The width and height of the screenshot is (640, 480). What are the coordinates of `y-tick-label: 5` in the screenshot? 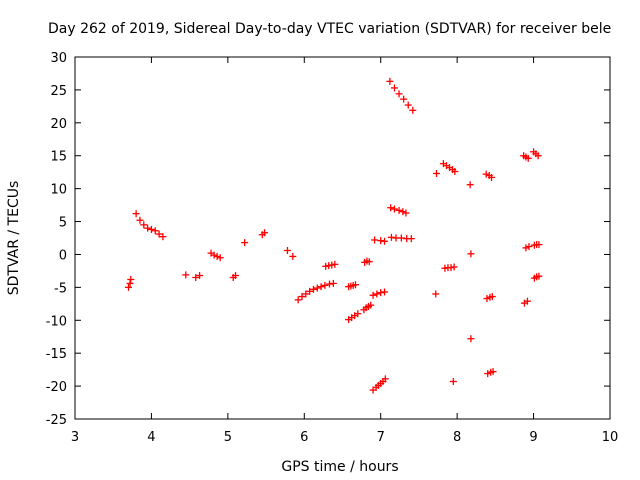 It's located at (63, 223).